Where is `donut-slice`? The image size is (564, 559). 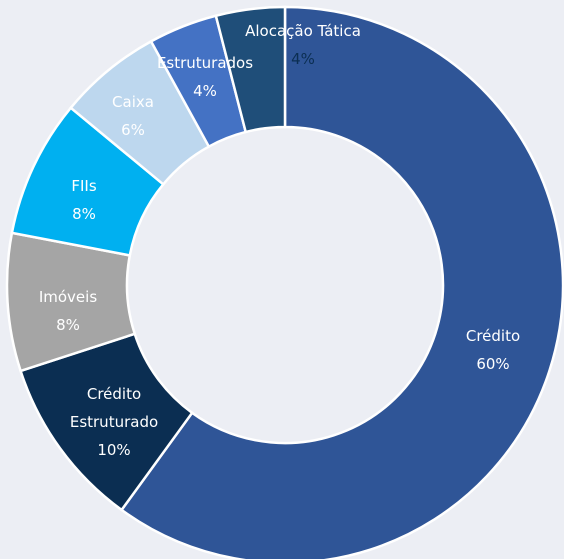
donut-slice is located at coordinates (250, 69).